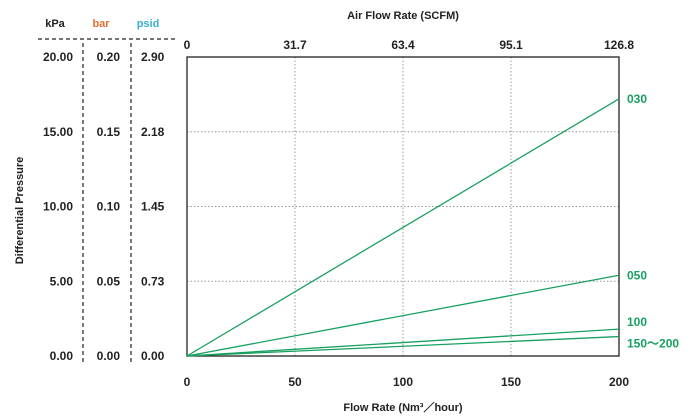 The width and height of the screenshot is (694, 418). I want to click on x-tick-label: 150, so click(511, 382).